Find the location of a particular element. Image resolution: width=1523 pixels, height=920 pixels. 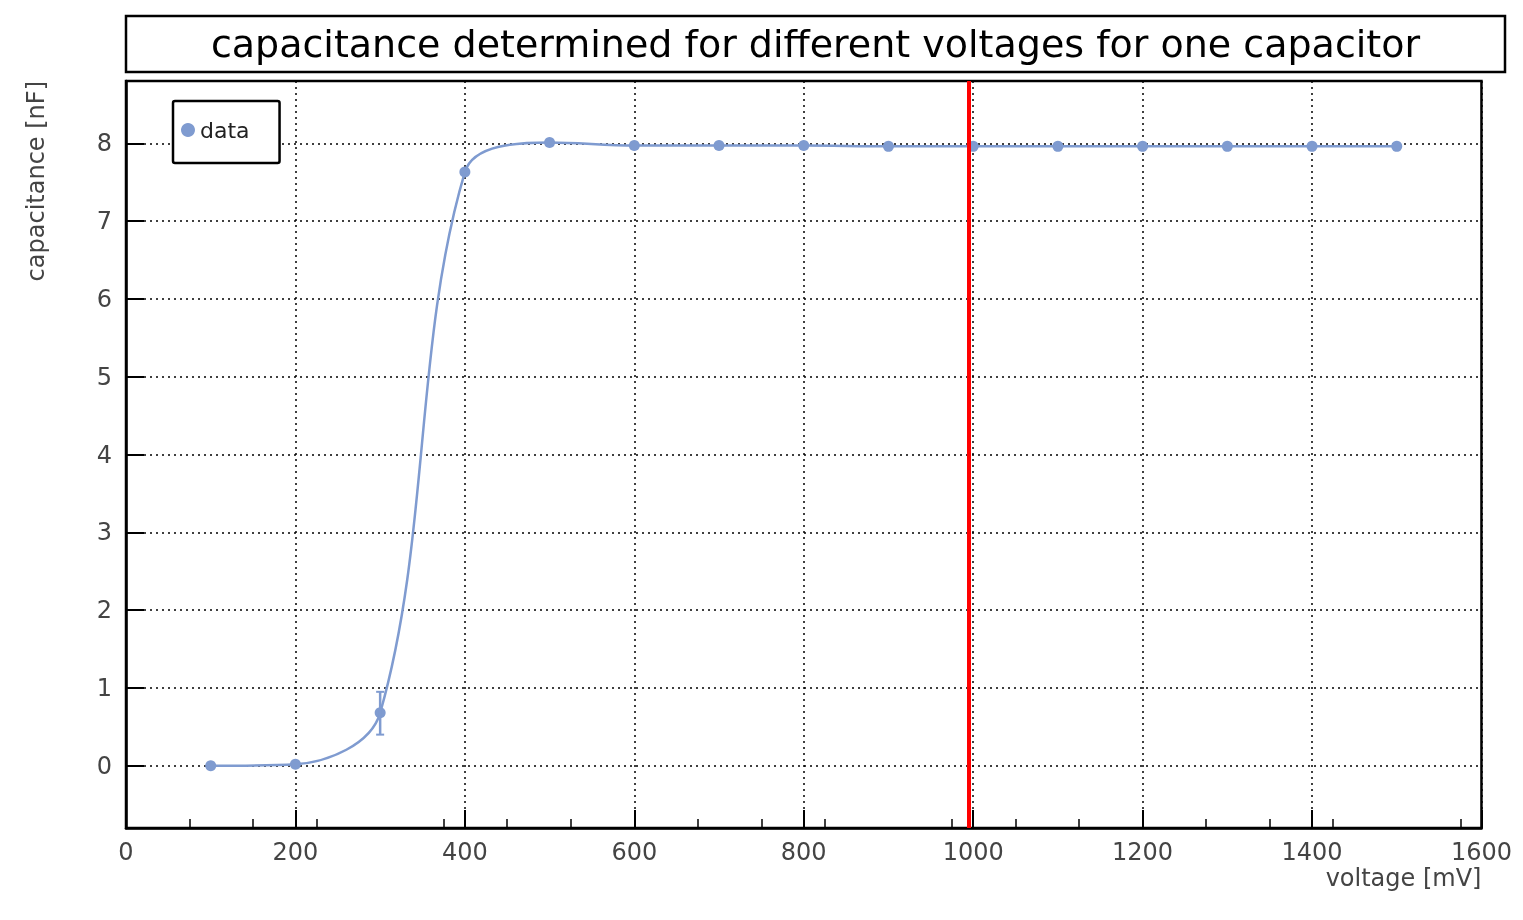

y-tick-label: 3 is located at coordinates (104, 532).